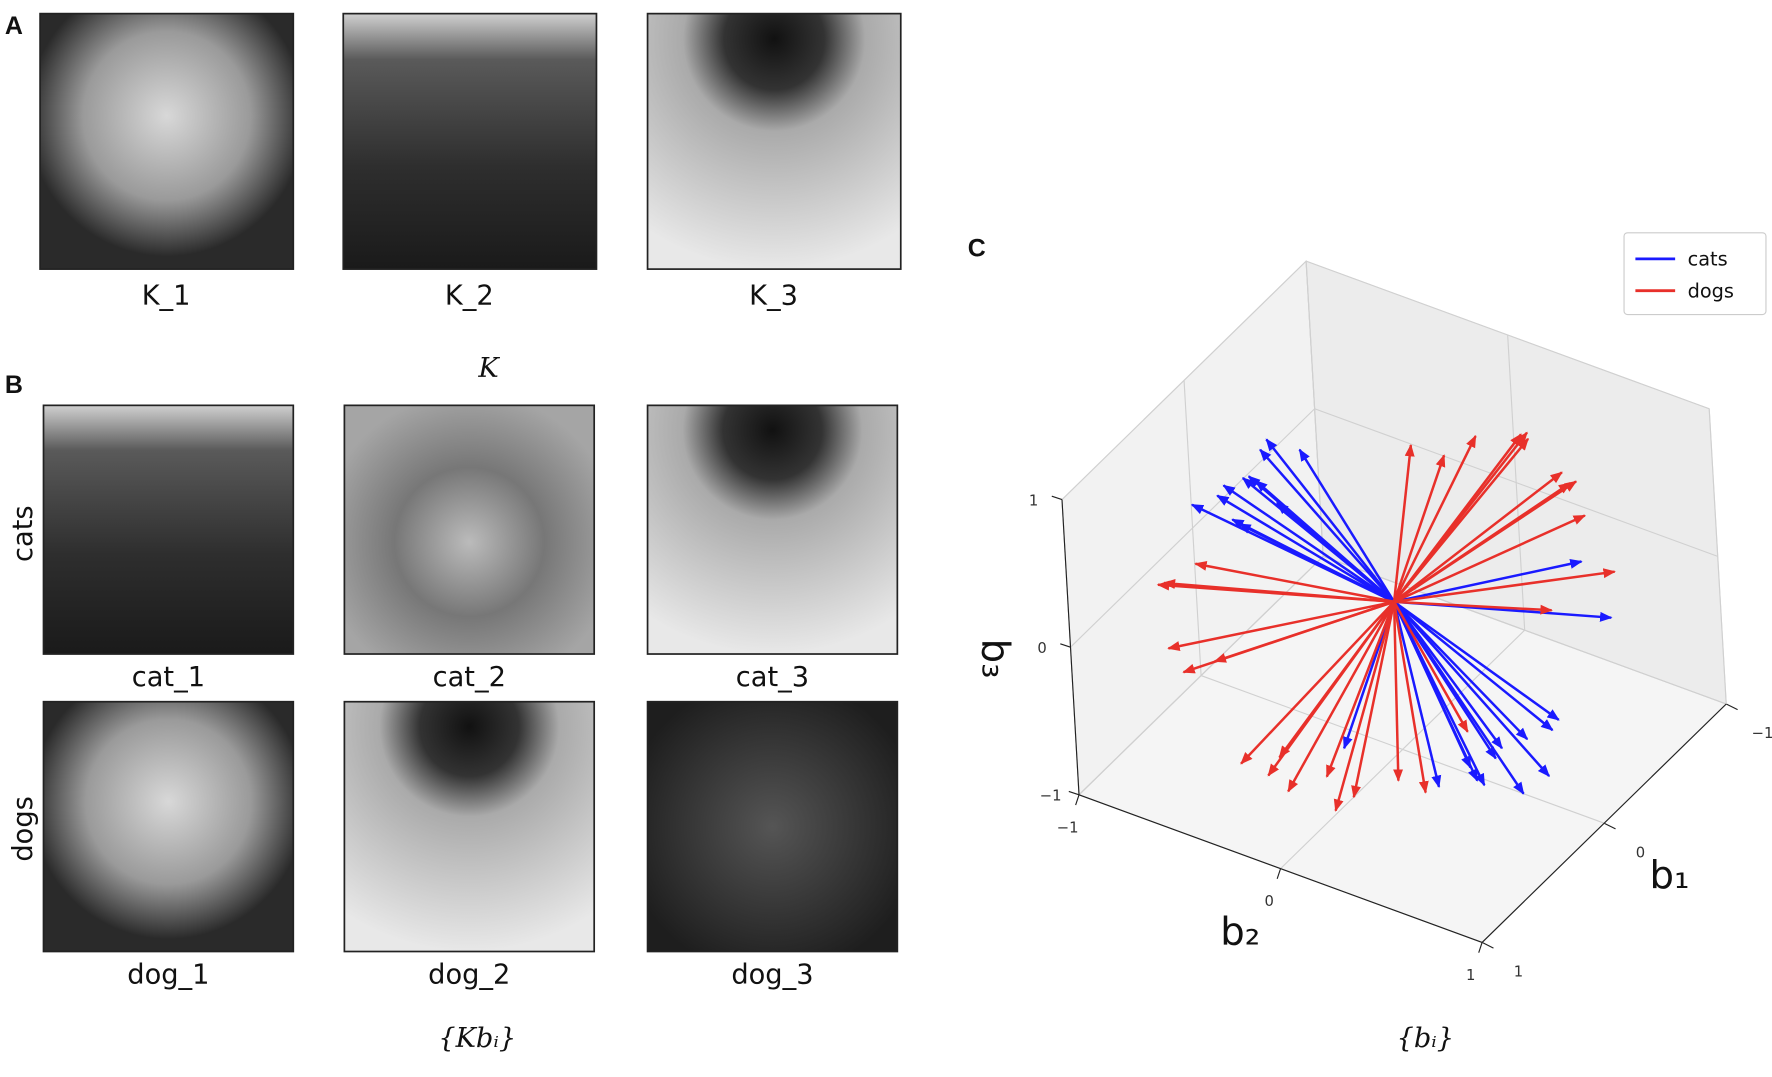 The image size is (1772, 1077). I want to click on panel-label: A, so click(14, 26).